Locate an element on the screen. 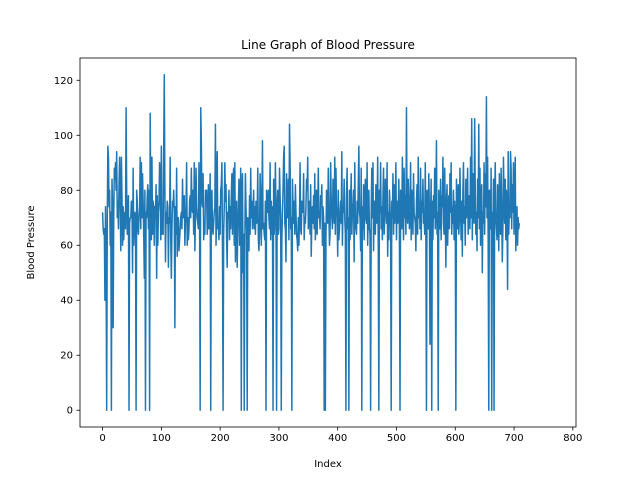 The height and width of the screenshot is (480, 640). x-tick-label: 100 is located at coordinates (161, 438).